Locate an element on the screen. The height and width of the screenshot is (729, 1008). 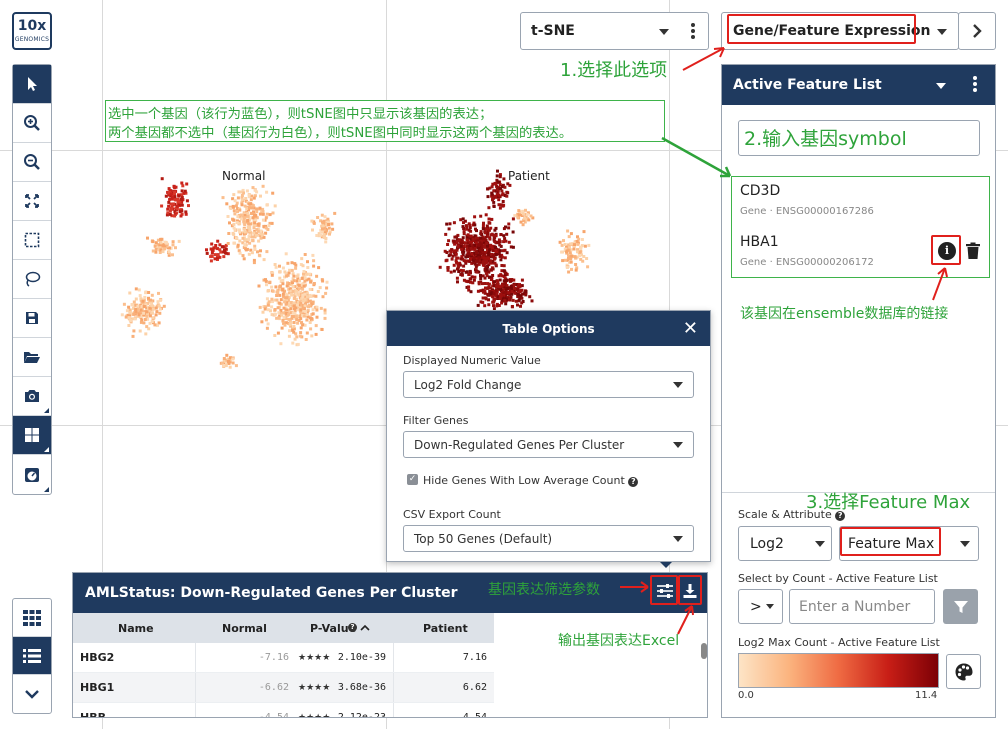
column-patient: Patient is located at coordinates (445, 628).